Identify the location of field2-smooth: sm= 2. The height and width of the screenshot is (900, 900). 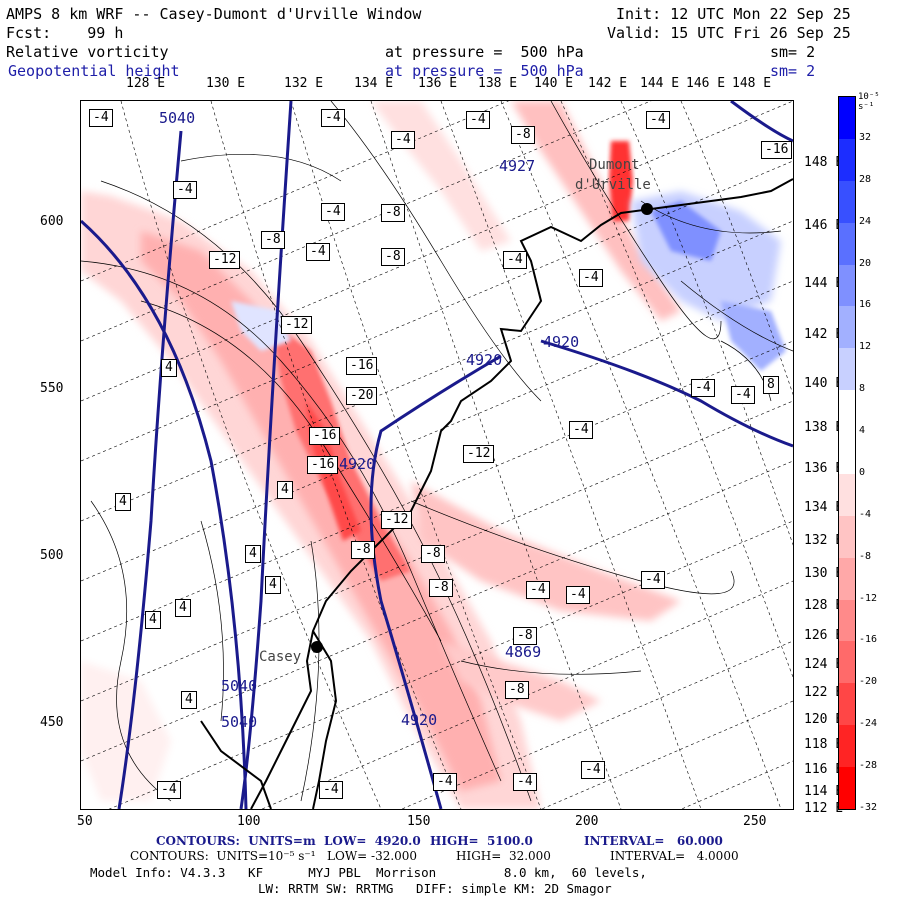
(793, 71).